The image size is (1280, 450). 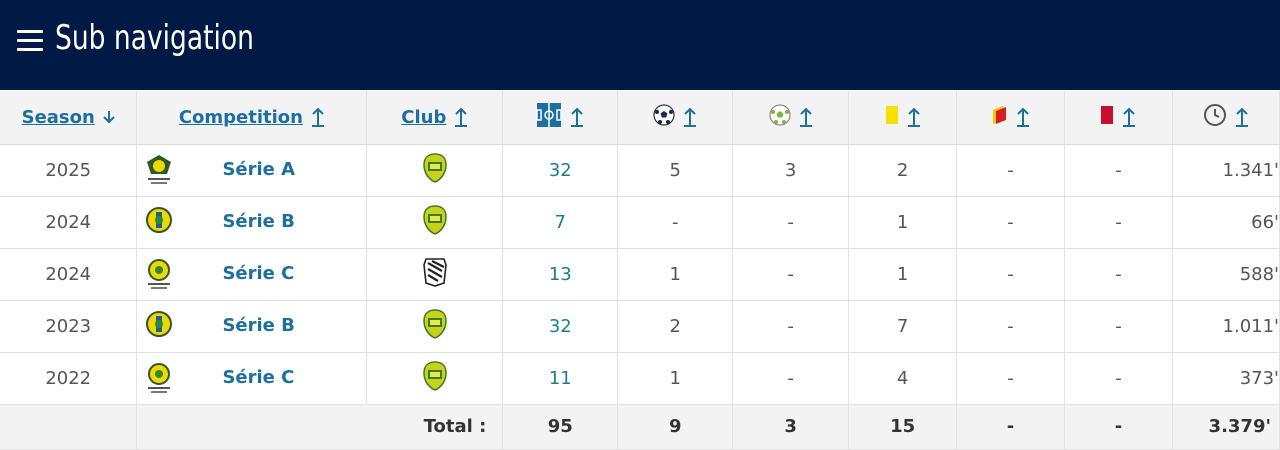 I want to click on menu-icon, so click(x=31, y=41).